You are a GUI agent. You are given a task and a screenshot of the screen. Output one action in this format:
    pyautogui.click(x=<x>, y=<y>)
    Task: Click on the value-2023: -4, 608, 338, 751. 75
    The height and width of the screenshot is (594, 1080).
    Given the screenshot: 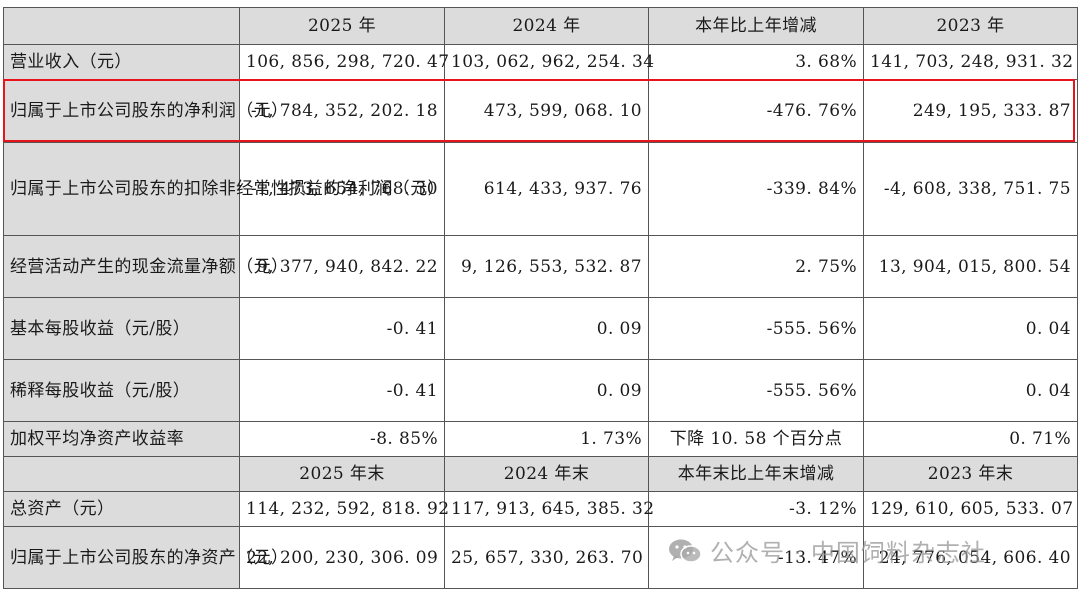 What is the action you would take?
    pyautogui.click(x=970, y=189)
    